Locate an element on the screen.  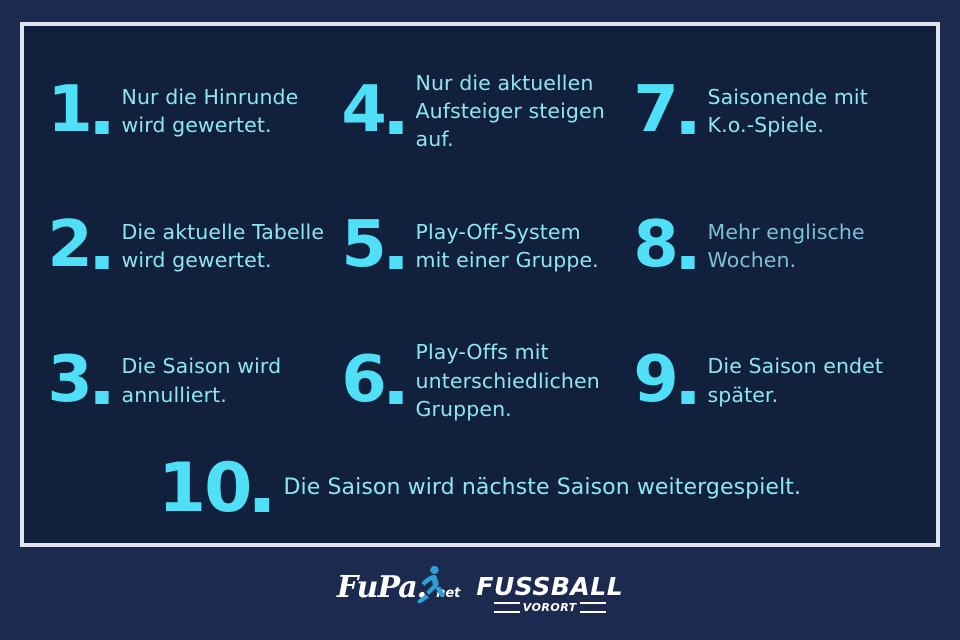
rule-number-5: 5 is located at coordinates (372, 245).